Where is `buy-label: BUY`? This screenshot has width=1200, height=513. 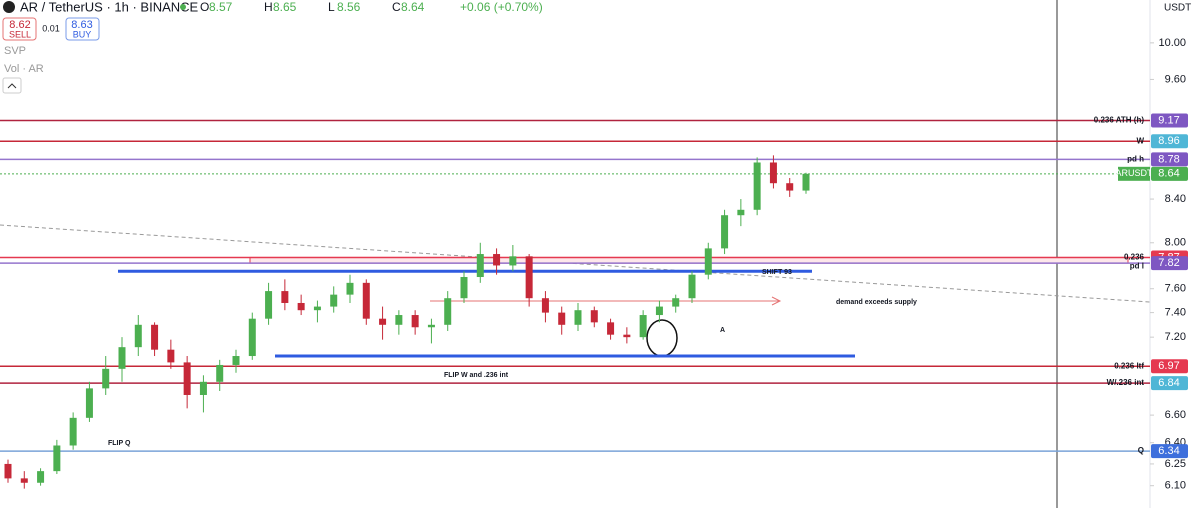 buy-label: BUY is located at coordinates (82, 34).